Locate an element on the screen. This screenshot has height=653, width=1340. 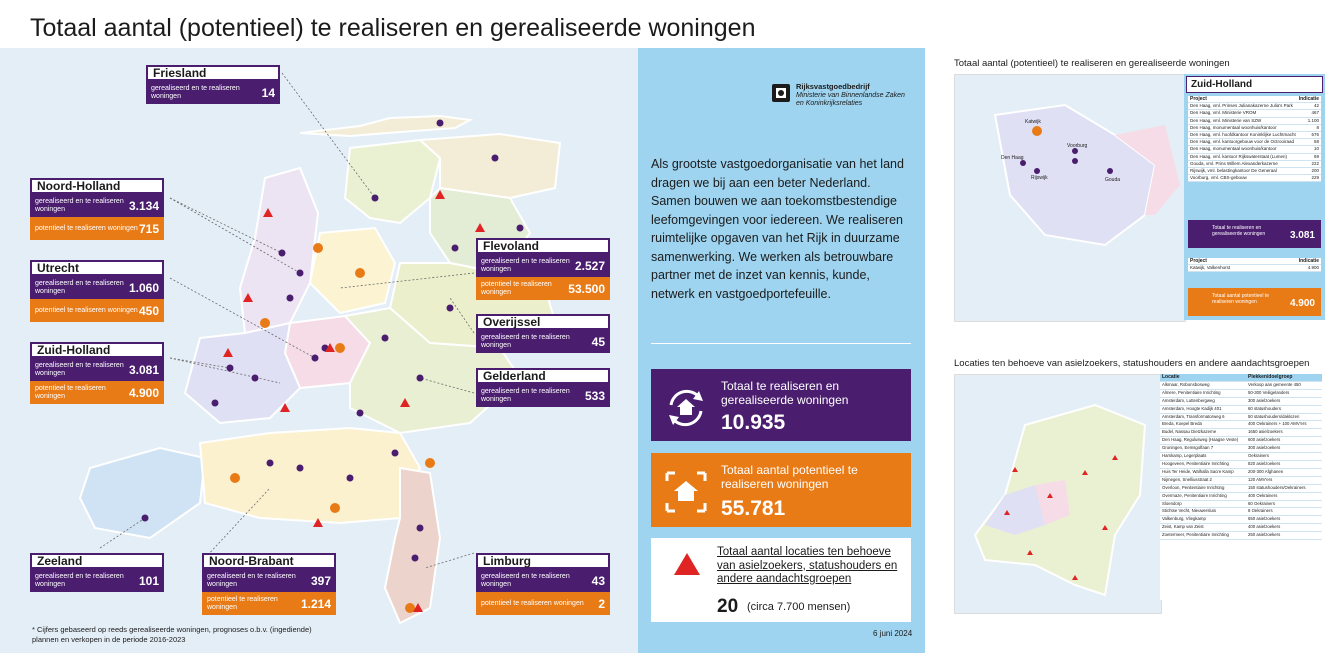
city-label: Katwijk is located at coordinates (1033, 122).